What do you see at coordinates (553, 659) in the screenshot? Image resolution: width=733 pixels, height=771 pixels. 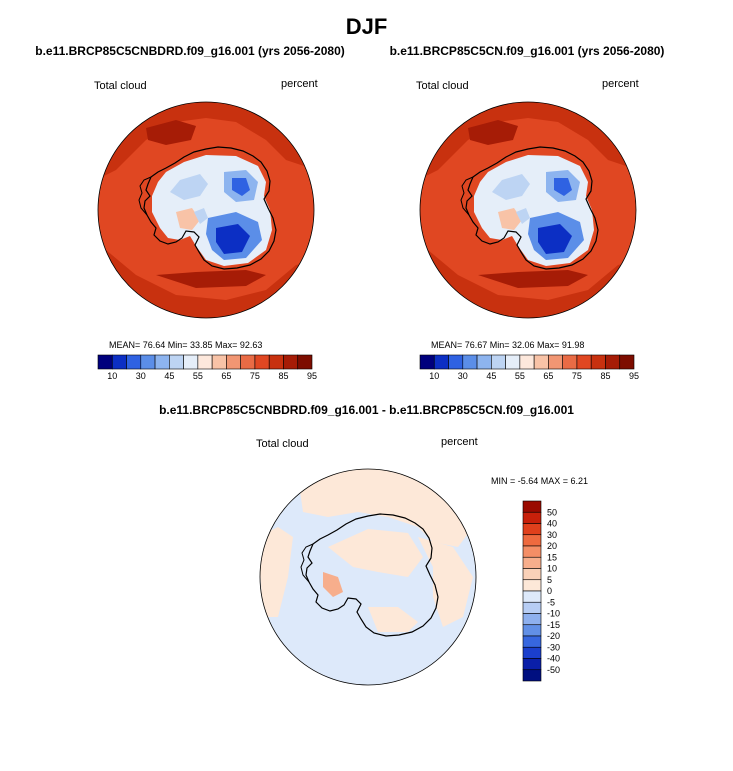 I see `diff-colorbar-label-13: -40` at bounding box center [553, 659].